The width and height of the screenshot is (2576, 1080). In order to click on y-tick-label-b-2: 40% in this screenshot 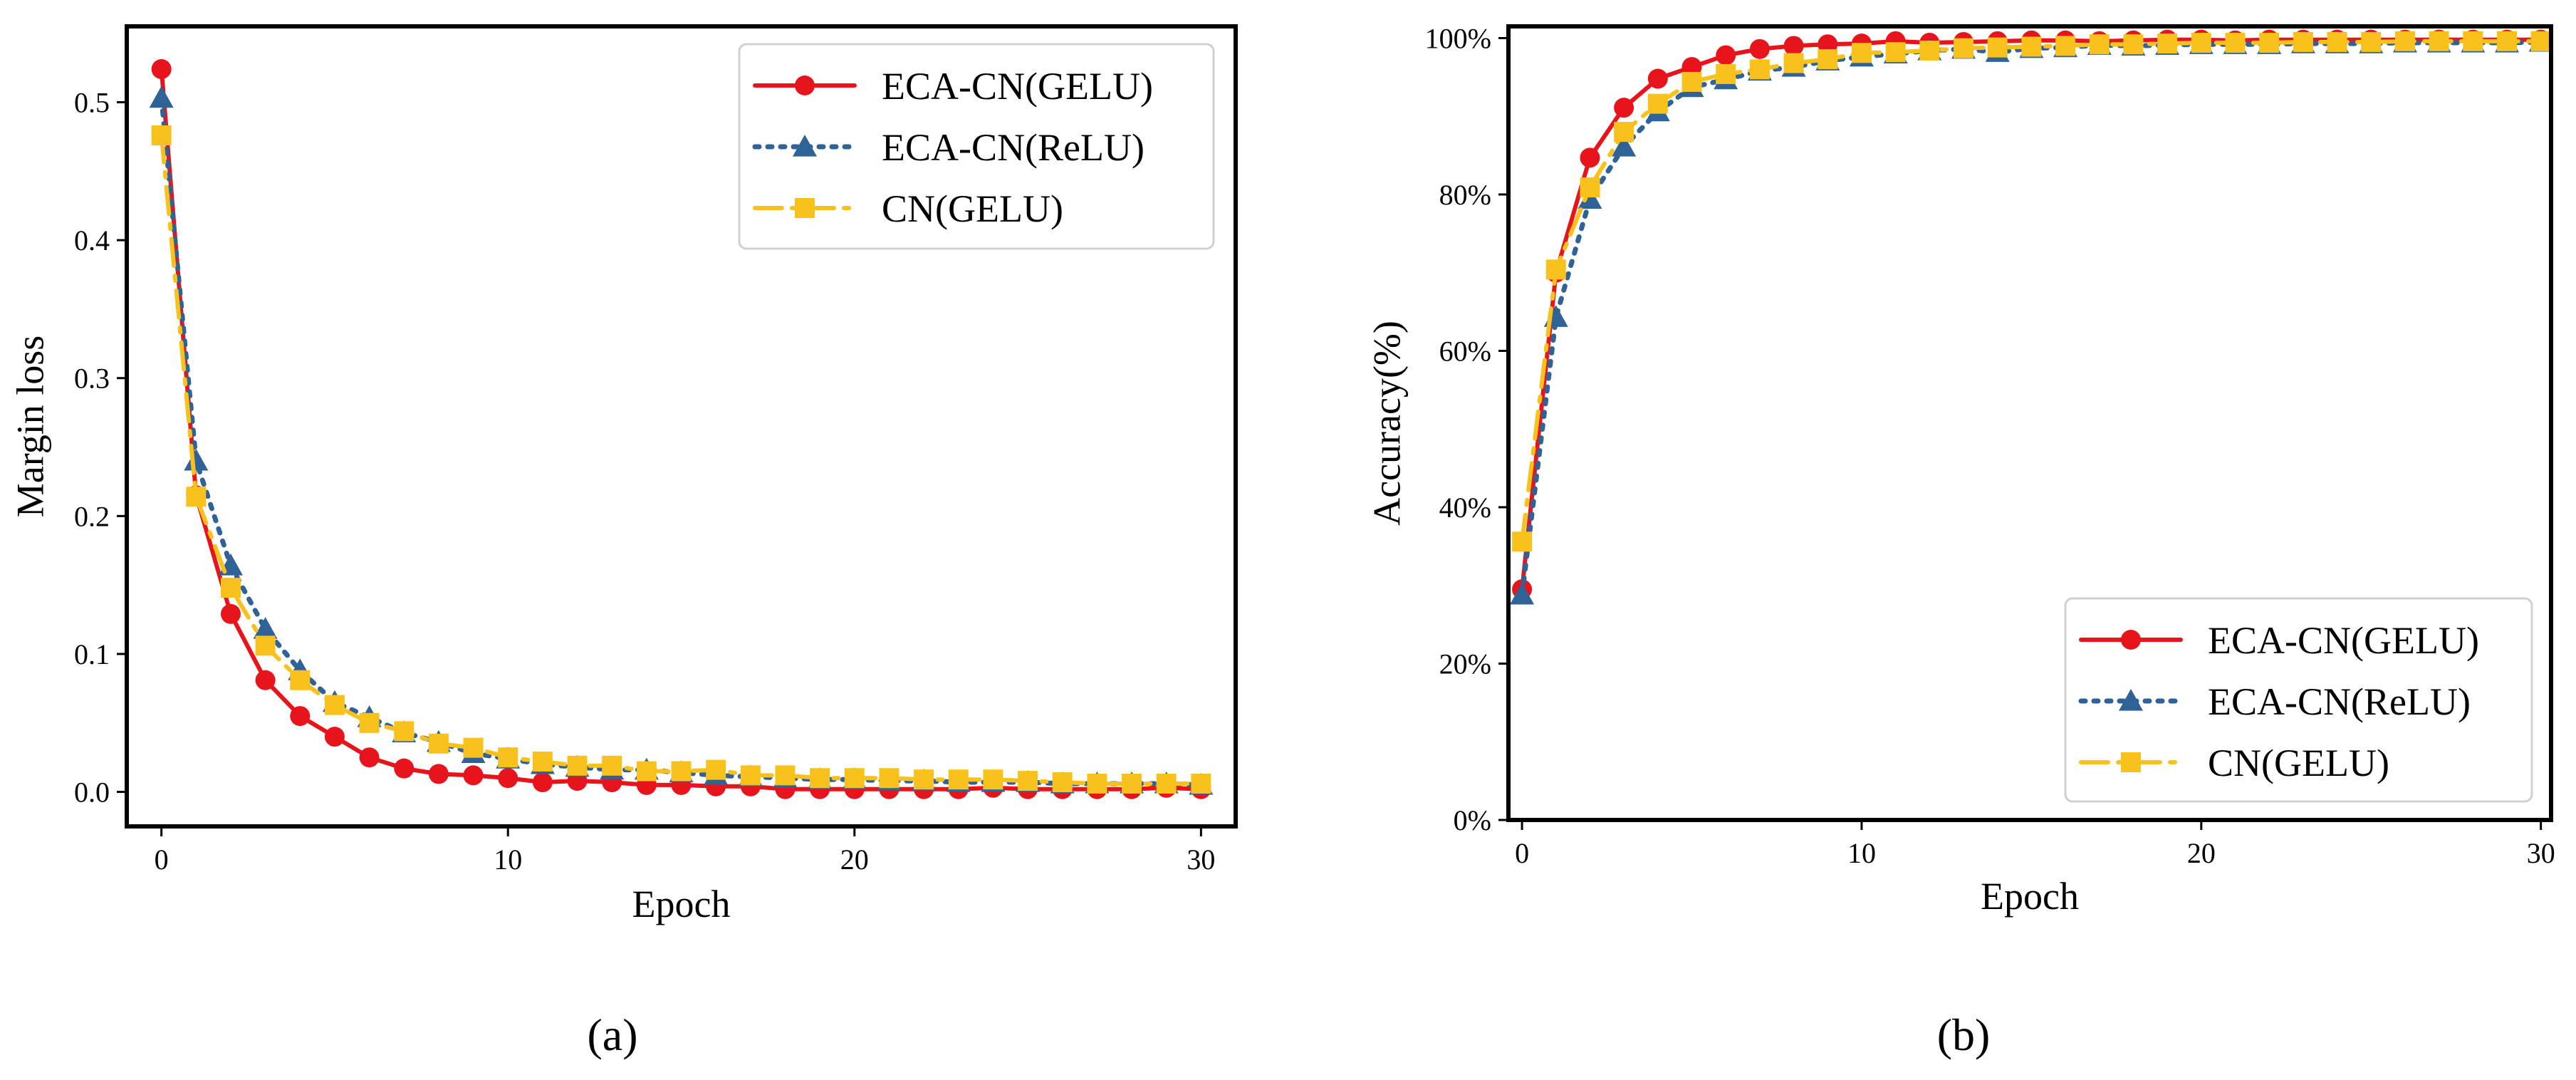, I will do `click(1465, 508)`.